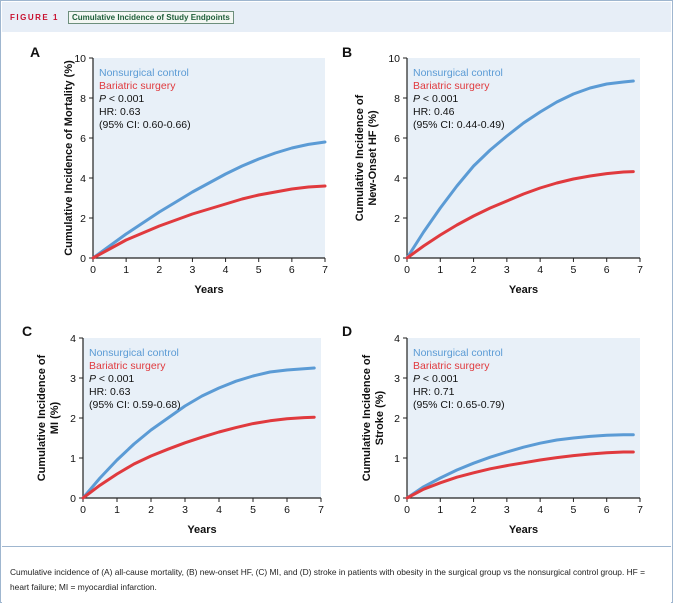  I want to click on figure-title: Cumulative Incidence of Study Endpoints, so click(151, 17).